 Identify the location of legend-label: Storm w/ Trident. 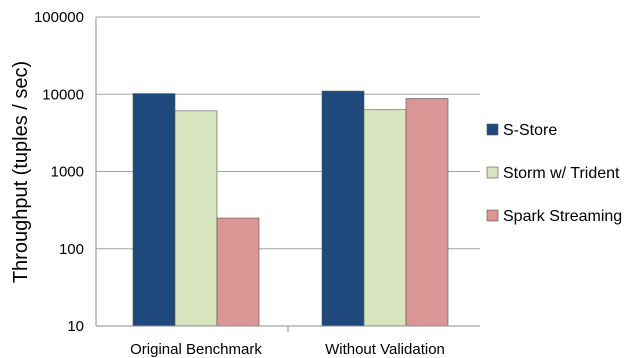
(561, 173).